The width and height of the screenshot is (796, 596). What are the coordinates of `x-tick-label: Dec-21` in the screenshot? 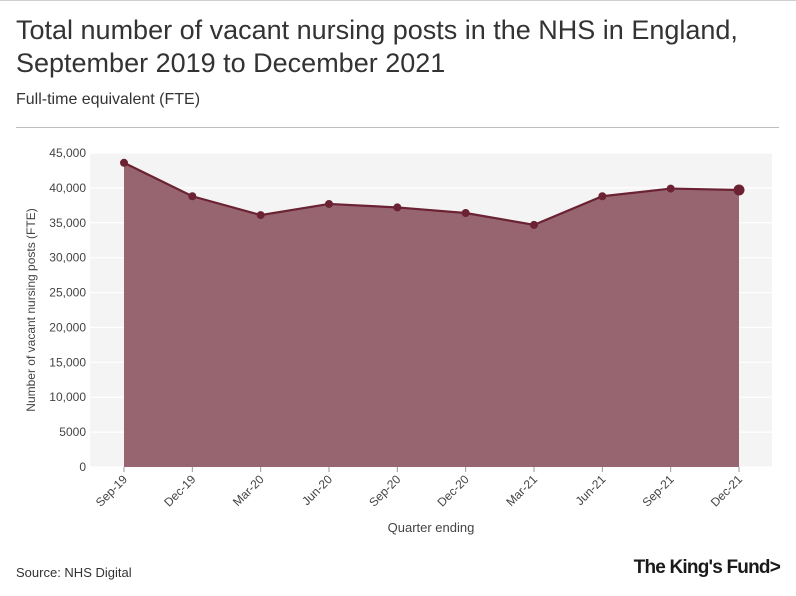 It's located at (726, 490).